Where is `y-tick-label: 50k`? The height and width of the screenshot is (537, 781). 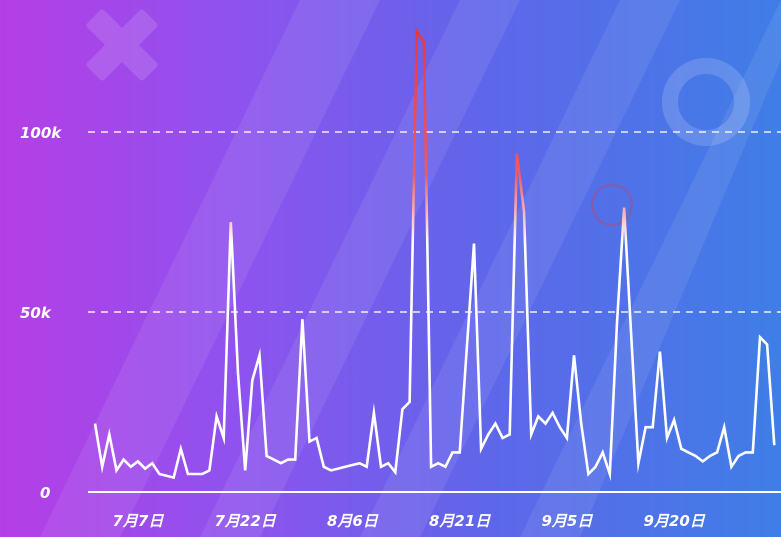
y-tick-label: 50k is located at coordinates (36, 313).